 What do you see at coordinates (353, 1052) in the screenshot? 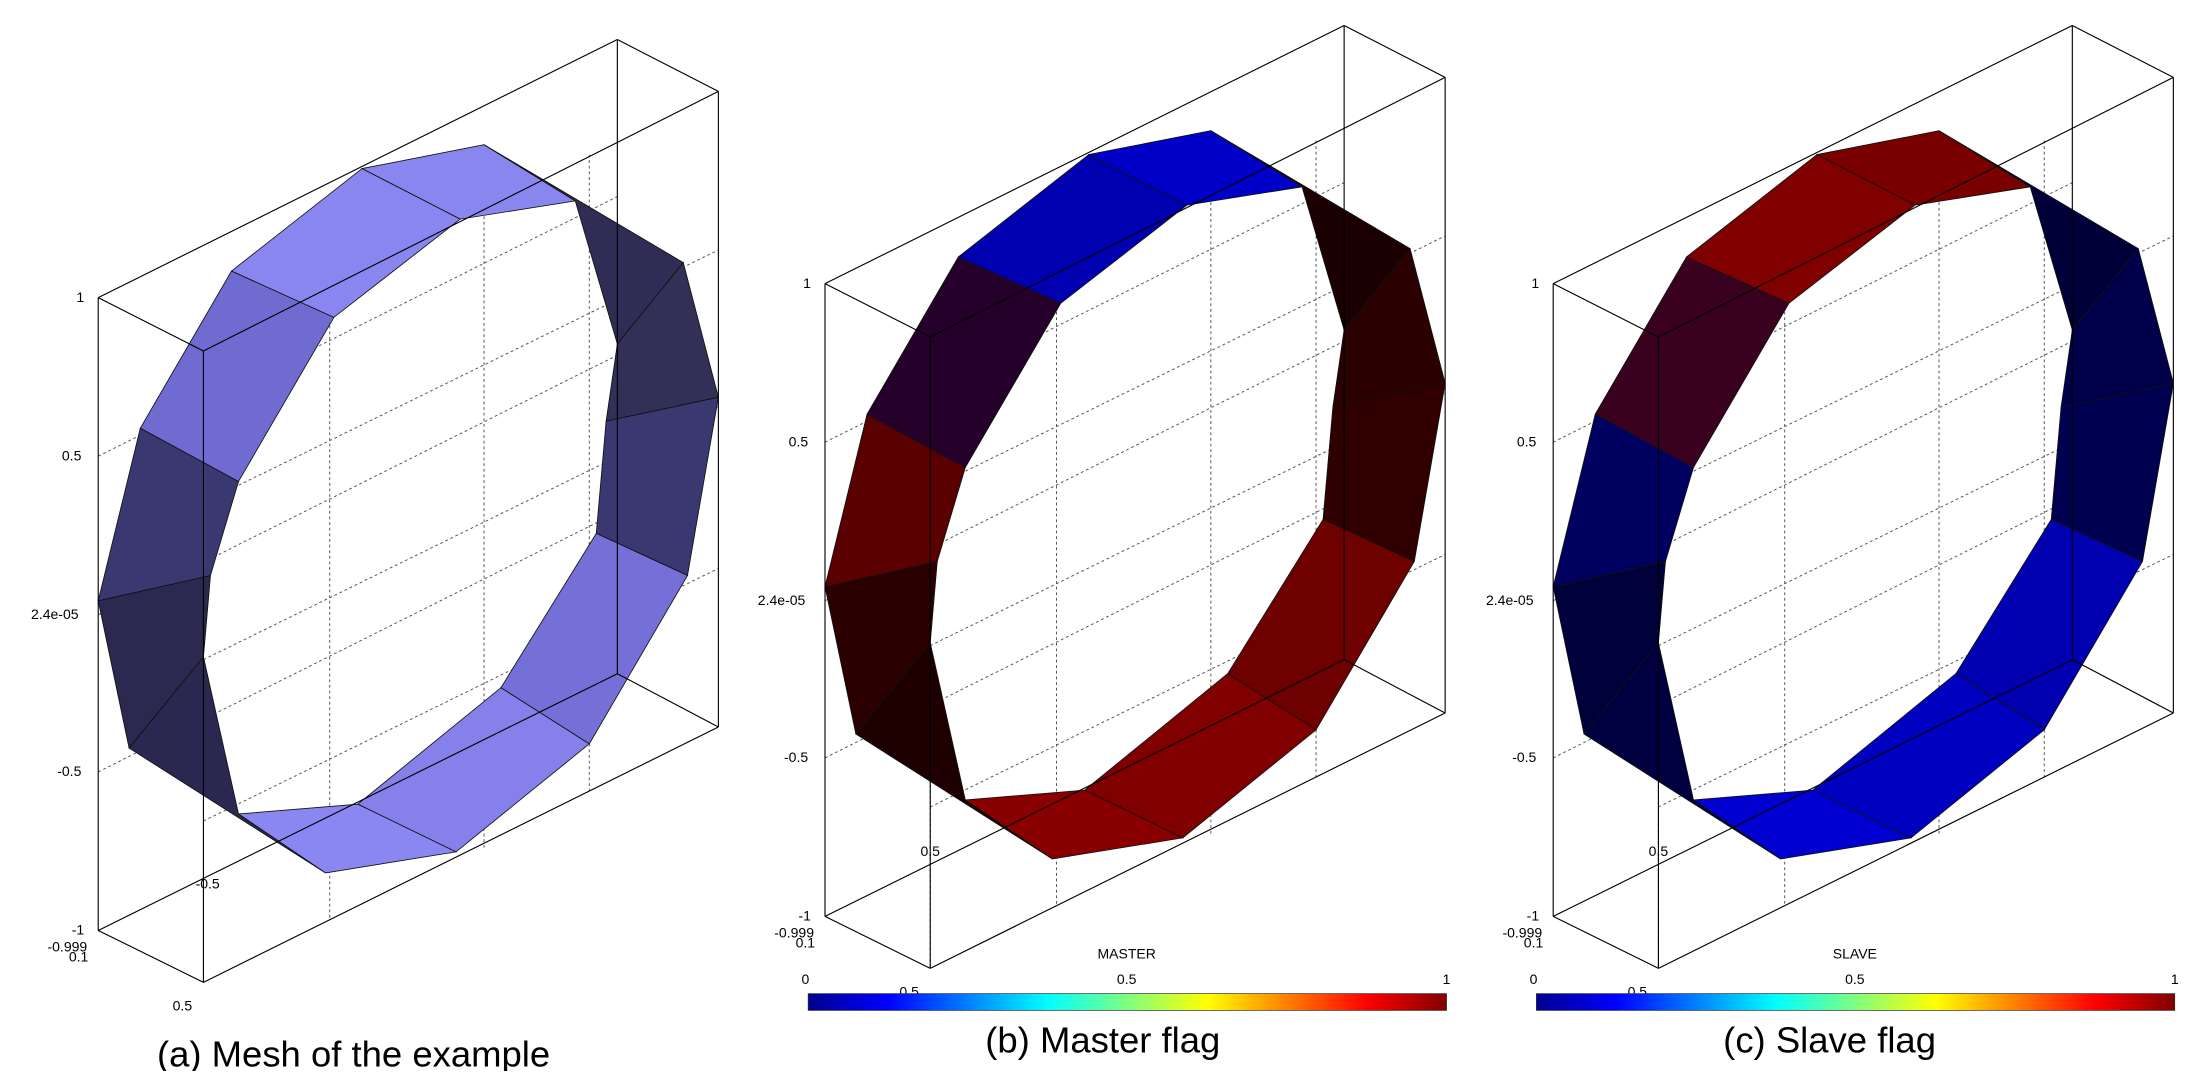
I see `caption: (a) Mesh of the example` at bounding box center [353, 1052].